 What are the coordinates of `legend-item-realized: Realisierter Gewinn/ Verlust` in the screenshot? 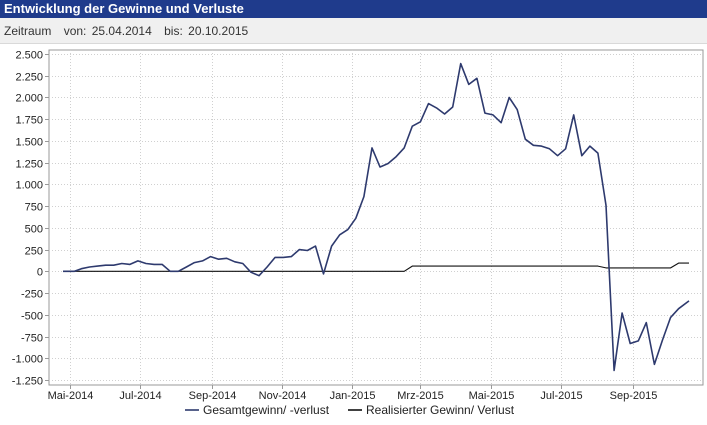 It's located at (440, 410).